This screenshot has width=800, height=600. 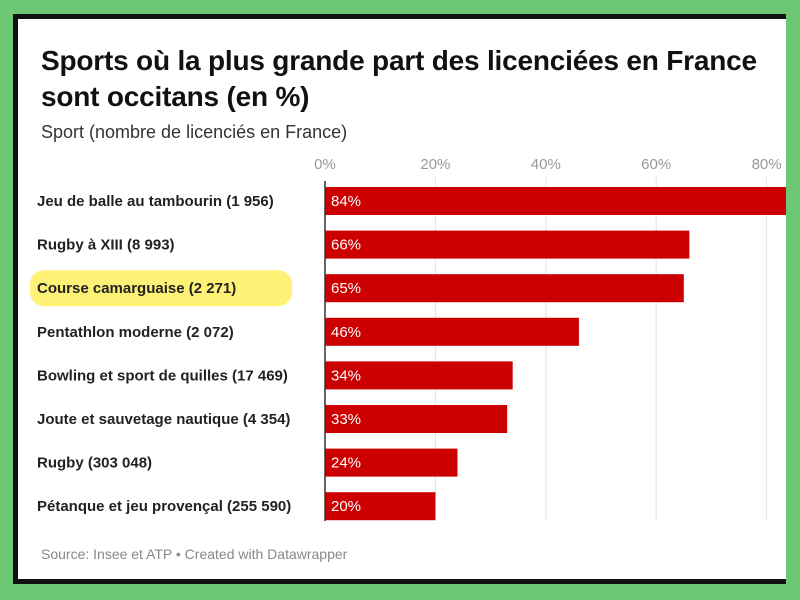 What do you see at coordinates (546, 164) in the screenshot?
I see `x-tick-label: 40%` at bounding box center [546, 164].